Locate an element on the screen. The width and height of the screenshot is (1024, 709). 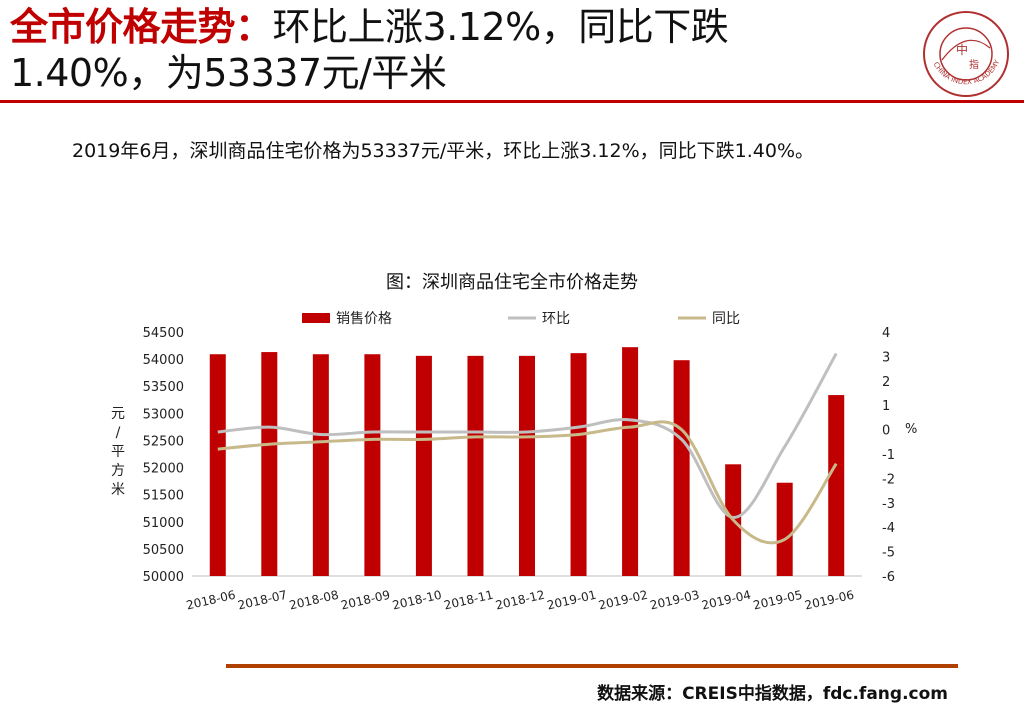
y-tick-label: 52000 is located at coordinates (163, 469).